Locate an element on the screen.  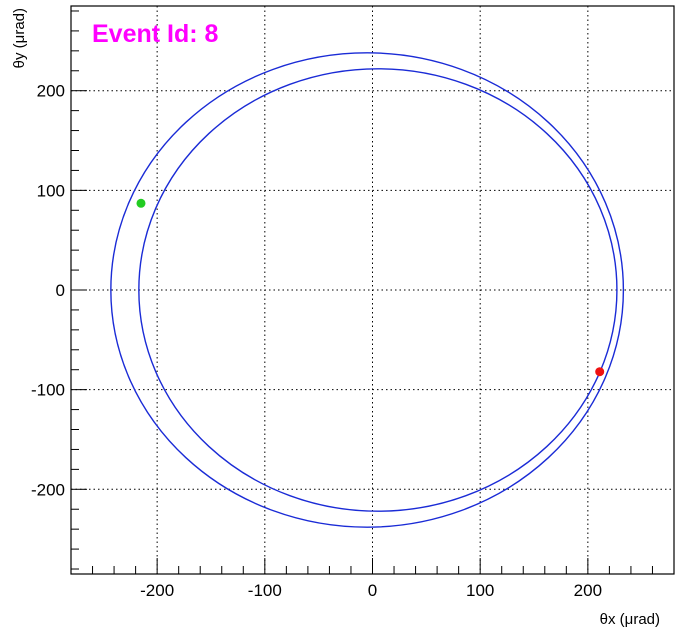
y-tick-label: -100 is located at coordinates (48, 390).